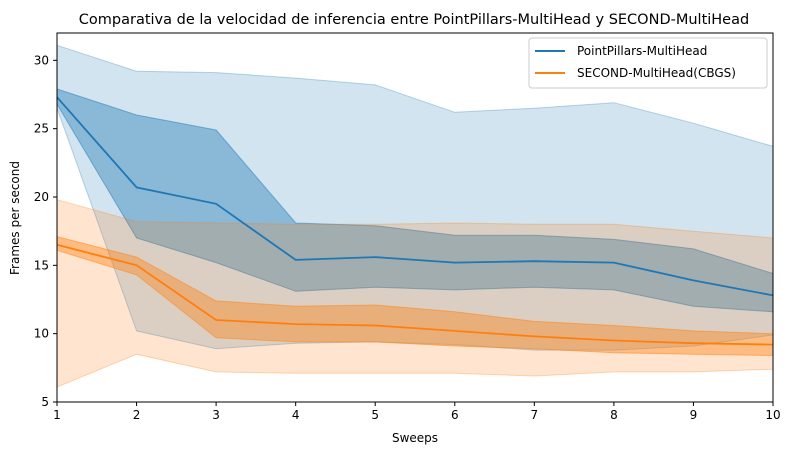 This screenshot has height=449, width=807. What do you see at coordinates (694, 415) in the screenshot?
I see `x-tick-label: 9` at bounding box center [694, 415].